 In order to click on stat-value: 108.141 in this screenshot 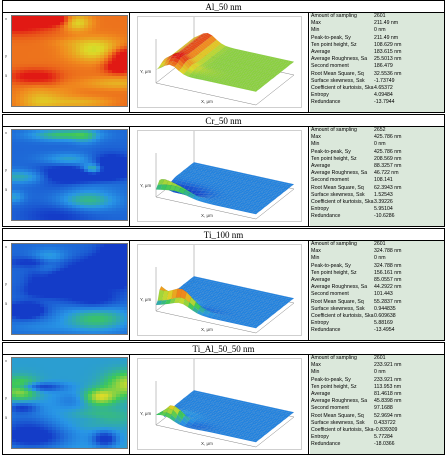, I will do `click(383, 180)`.